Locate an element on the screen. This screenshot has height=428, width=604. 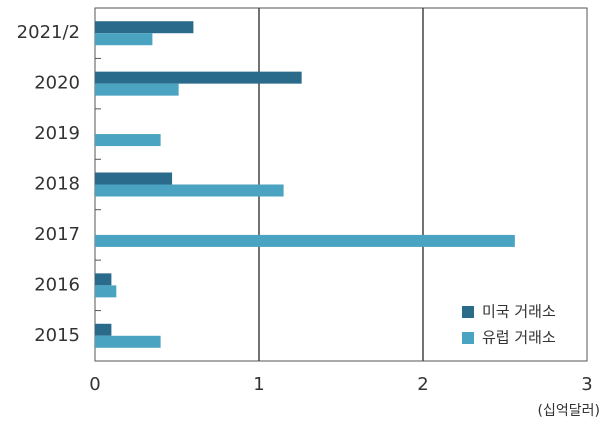
y-tick-label: 2017 is located at coordinates (57, 234).